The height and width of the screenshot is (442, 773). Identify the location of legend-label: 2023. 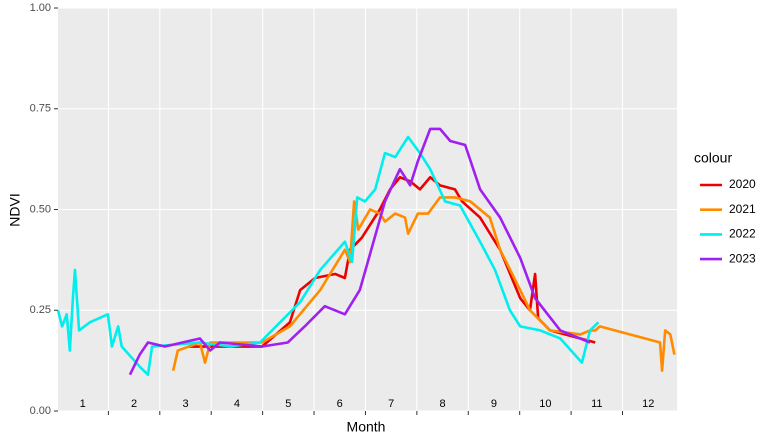
(742, 258).